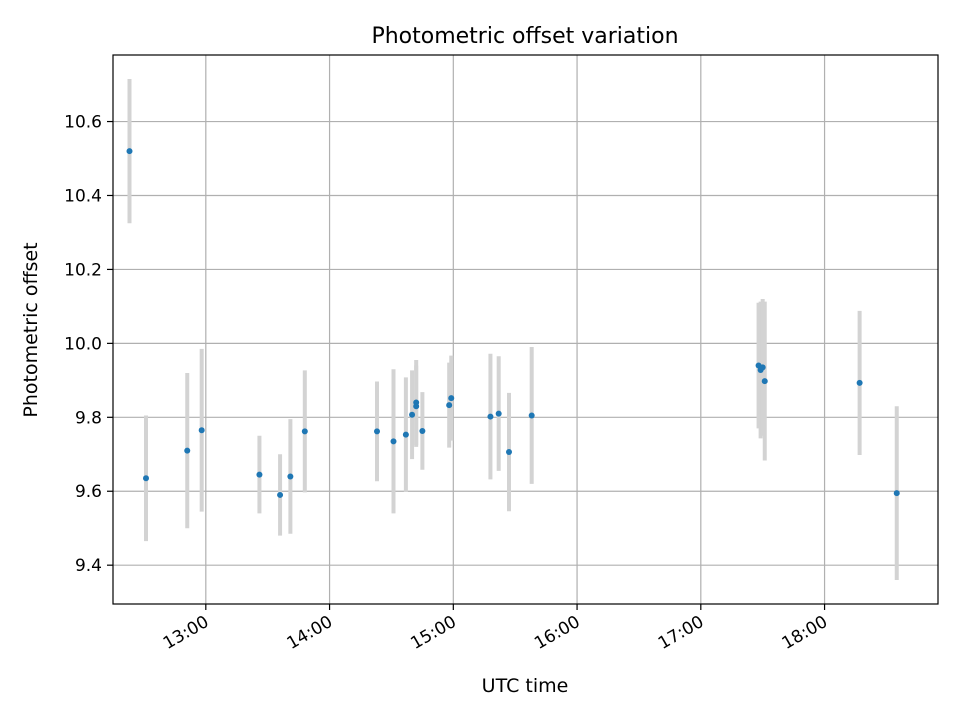 Image resolution: width=960 pixels, height=724 pixels. Describe the element at coordinates (88, 566) in the screenshot. I see `y-tick-label: 9.4` at that location.